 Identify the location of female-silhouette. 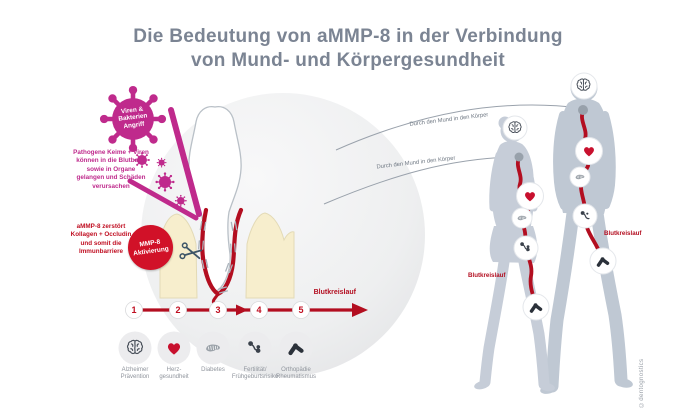
(514, 254).